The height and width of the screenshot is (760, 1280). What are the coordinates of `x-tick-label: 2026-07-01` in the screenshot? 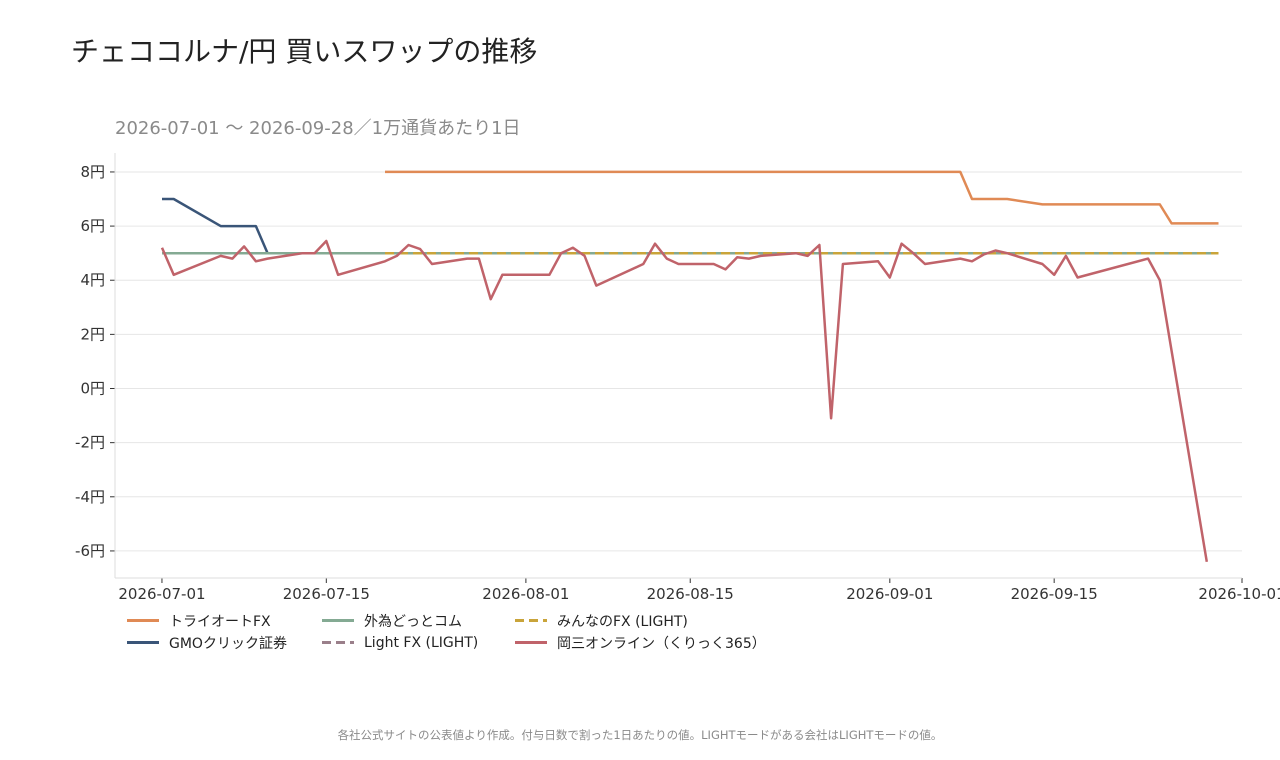 It's located at (161, 594).